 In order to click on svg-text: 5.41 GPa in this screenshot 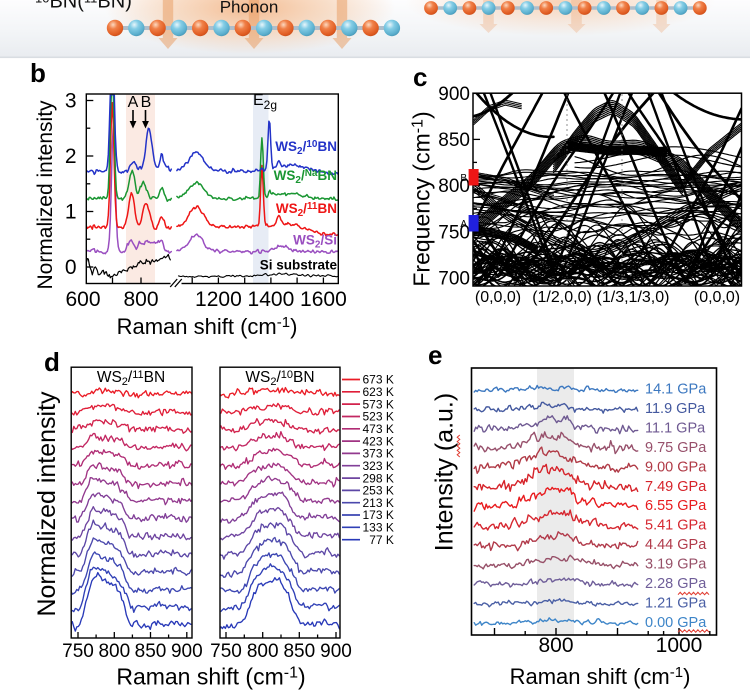, I will do `click(676, 526)`.